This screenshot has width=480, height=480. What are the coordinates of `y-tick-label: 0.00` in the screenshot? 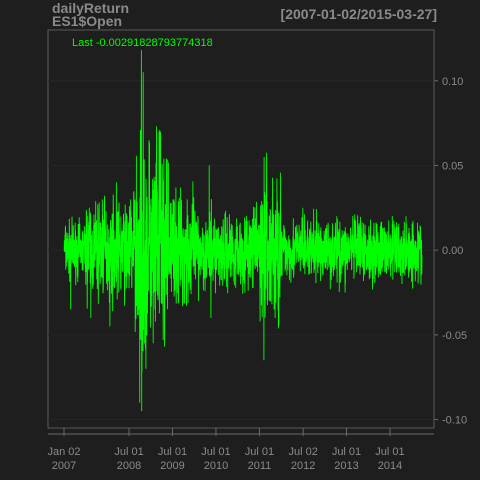 It's located at (452, 251).